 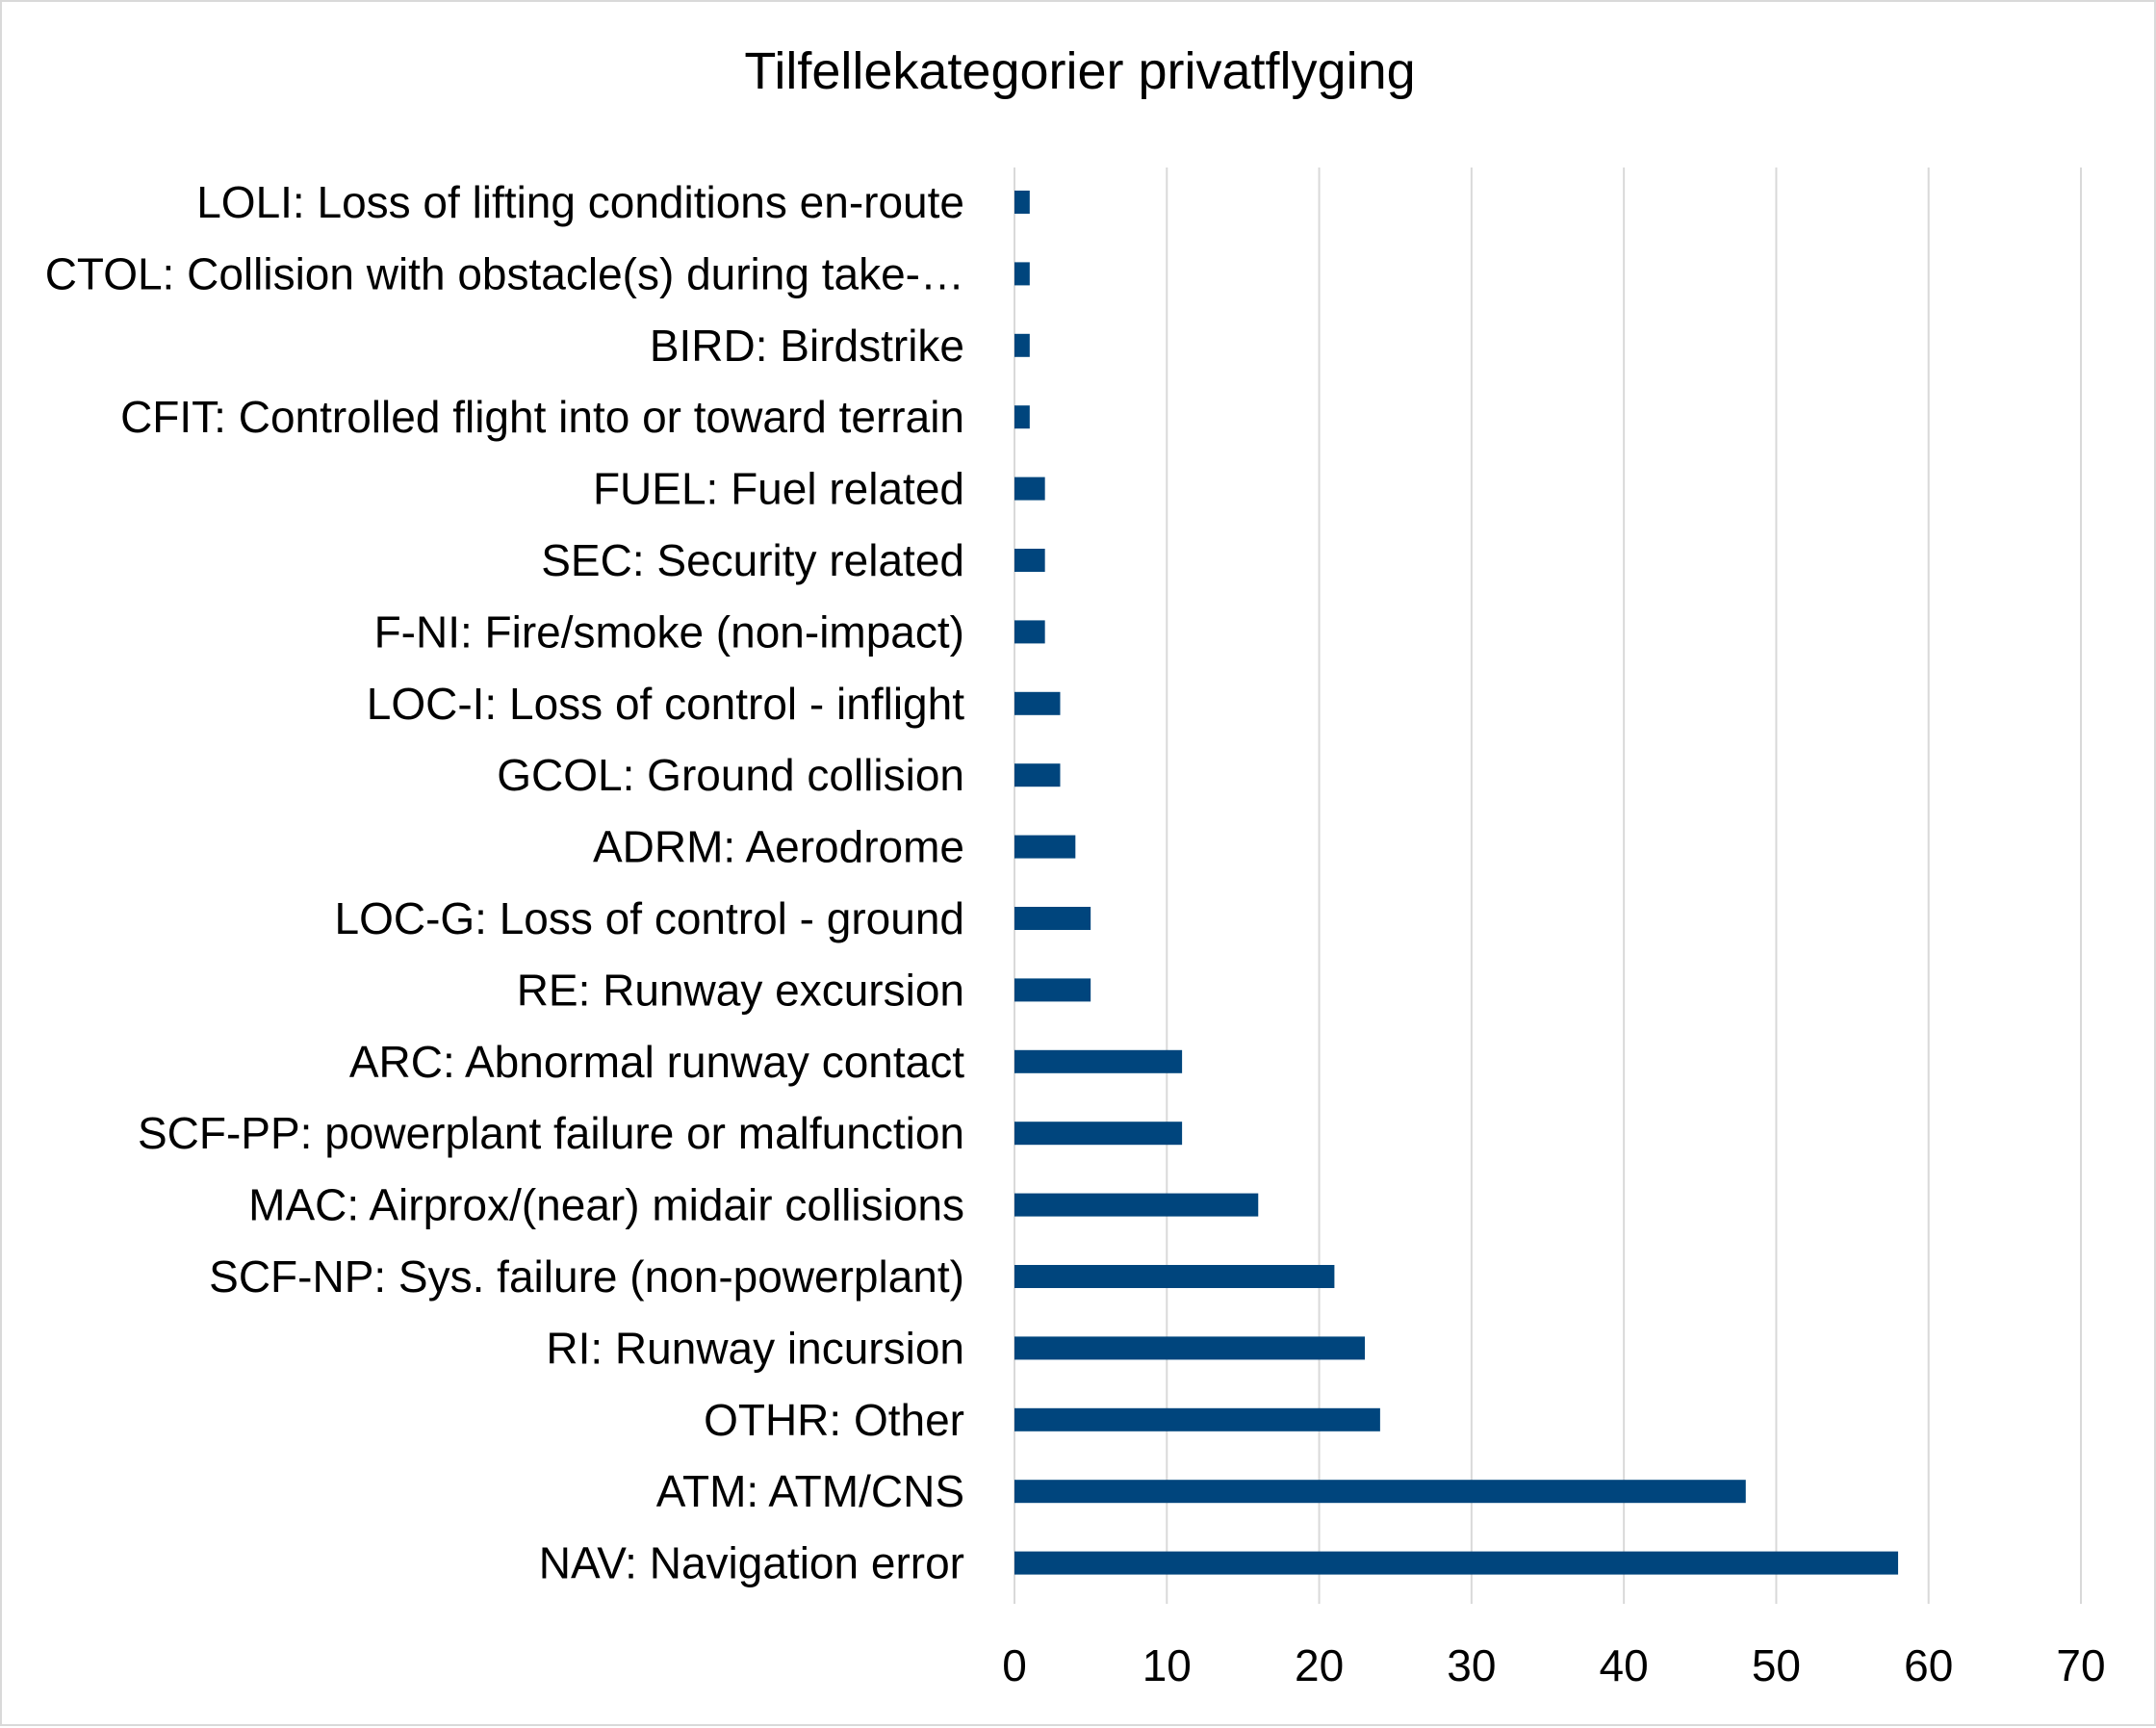 I want to click on category-label-19: NAV: Navigation error, so click(x=751, y=1563).